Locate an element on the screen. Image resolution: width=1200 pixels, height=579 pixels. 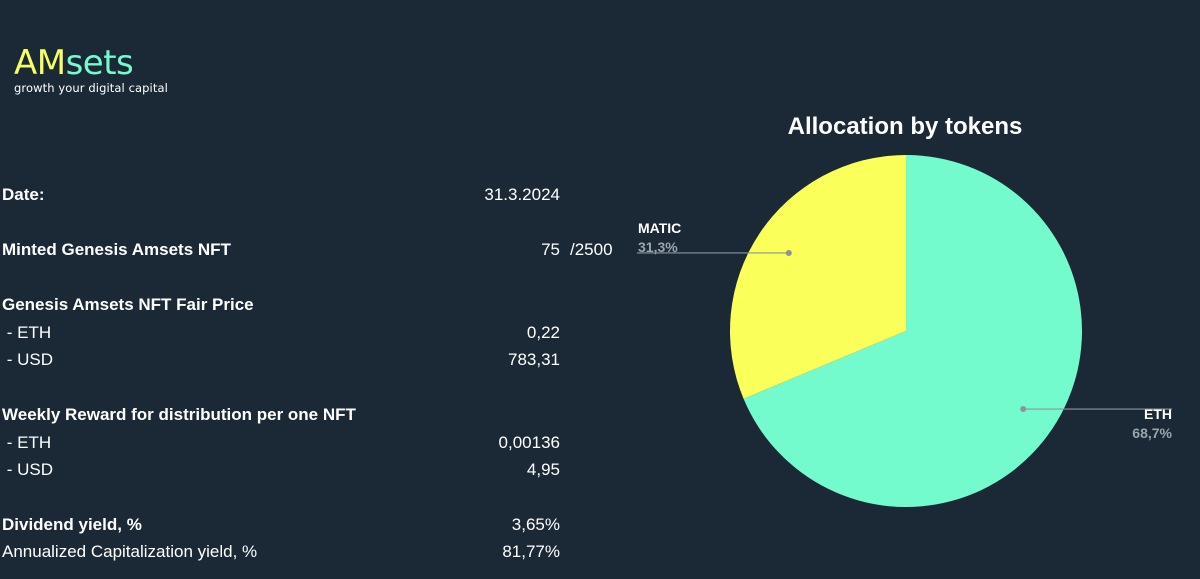
fair-price-eth-label: - ETH is located at coordinates (27, 332).